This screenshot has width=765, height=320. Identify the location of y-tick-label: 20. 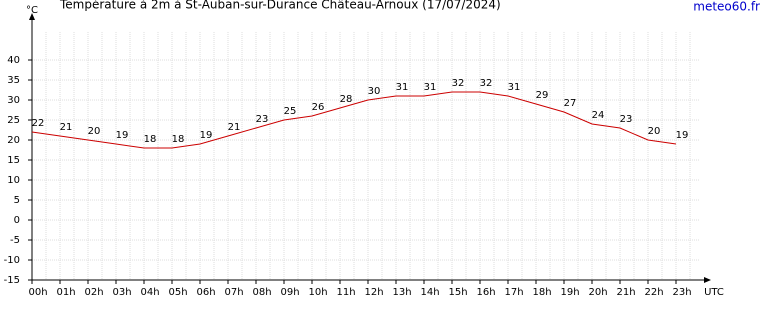
(13, 140).